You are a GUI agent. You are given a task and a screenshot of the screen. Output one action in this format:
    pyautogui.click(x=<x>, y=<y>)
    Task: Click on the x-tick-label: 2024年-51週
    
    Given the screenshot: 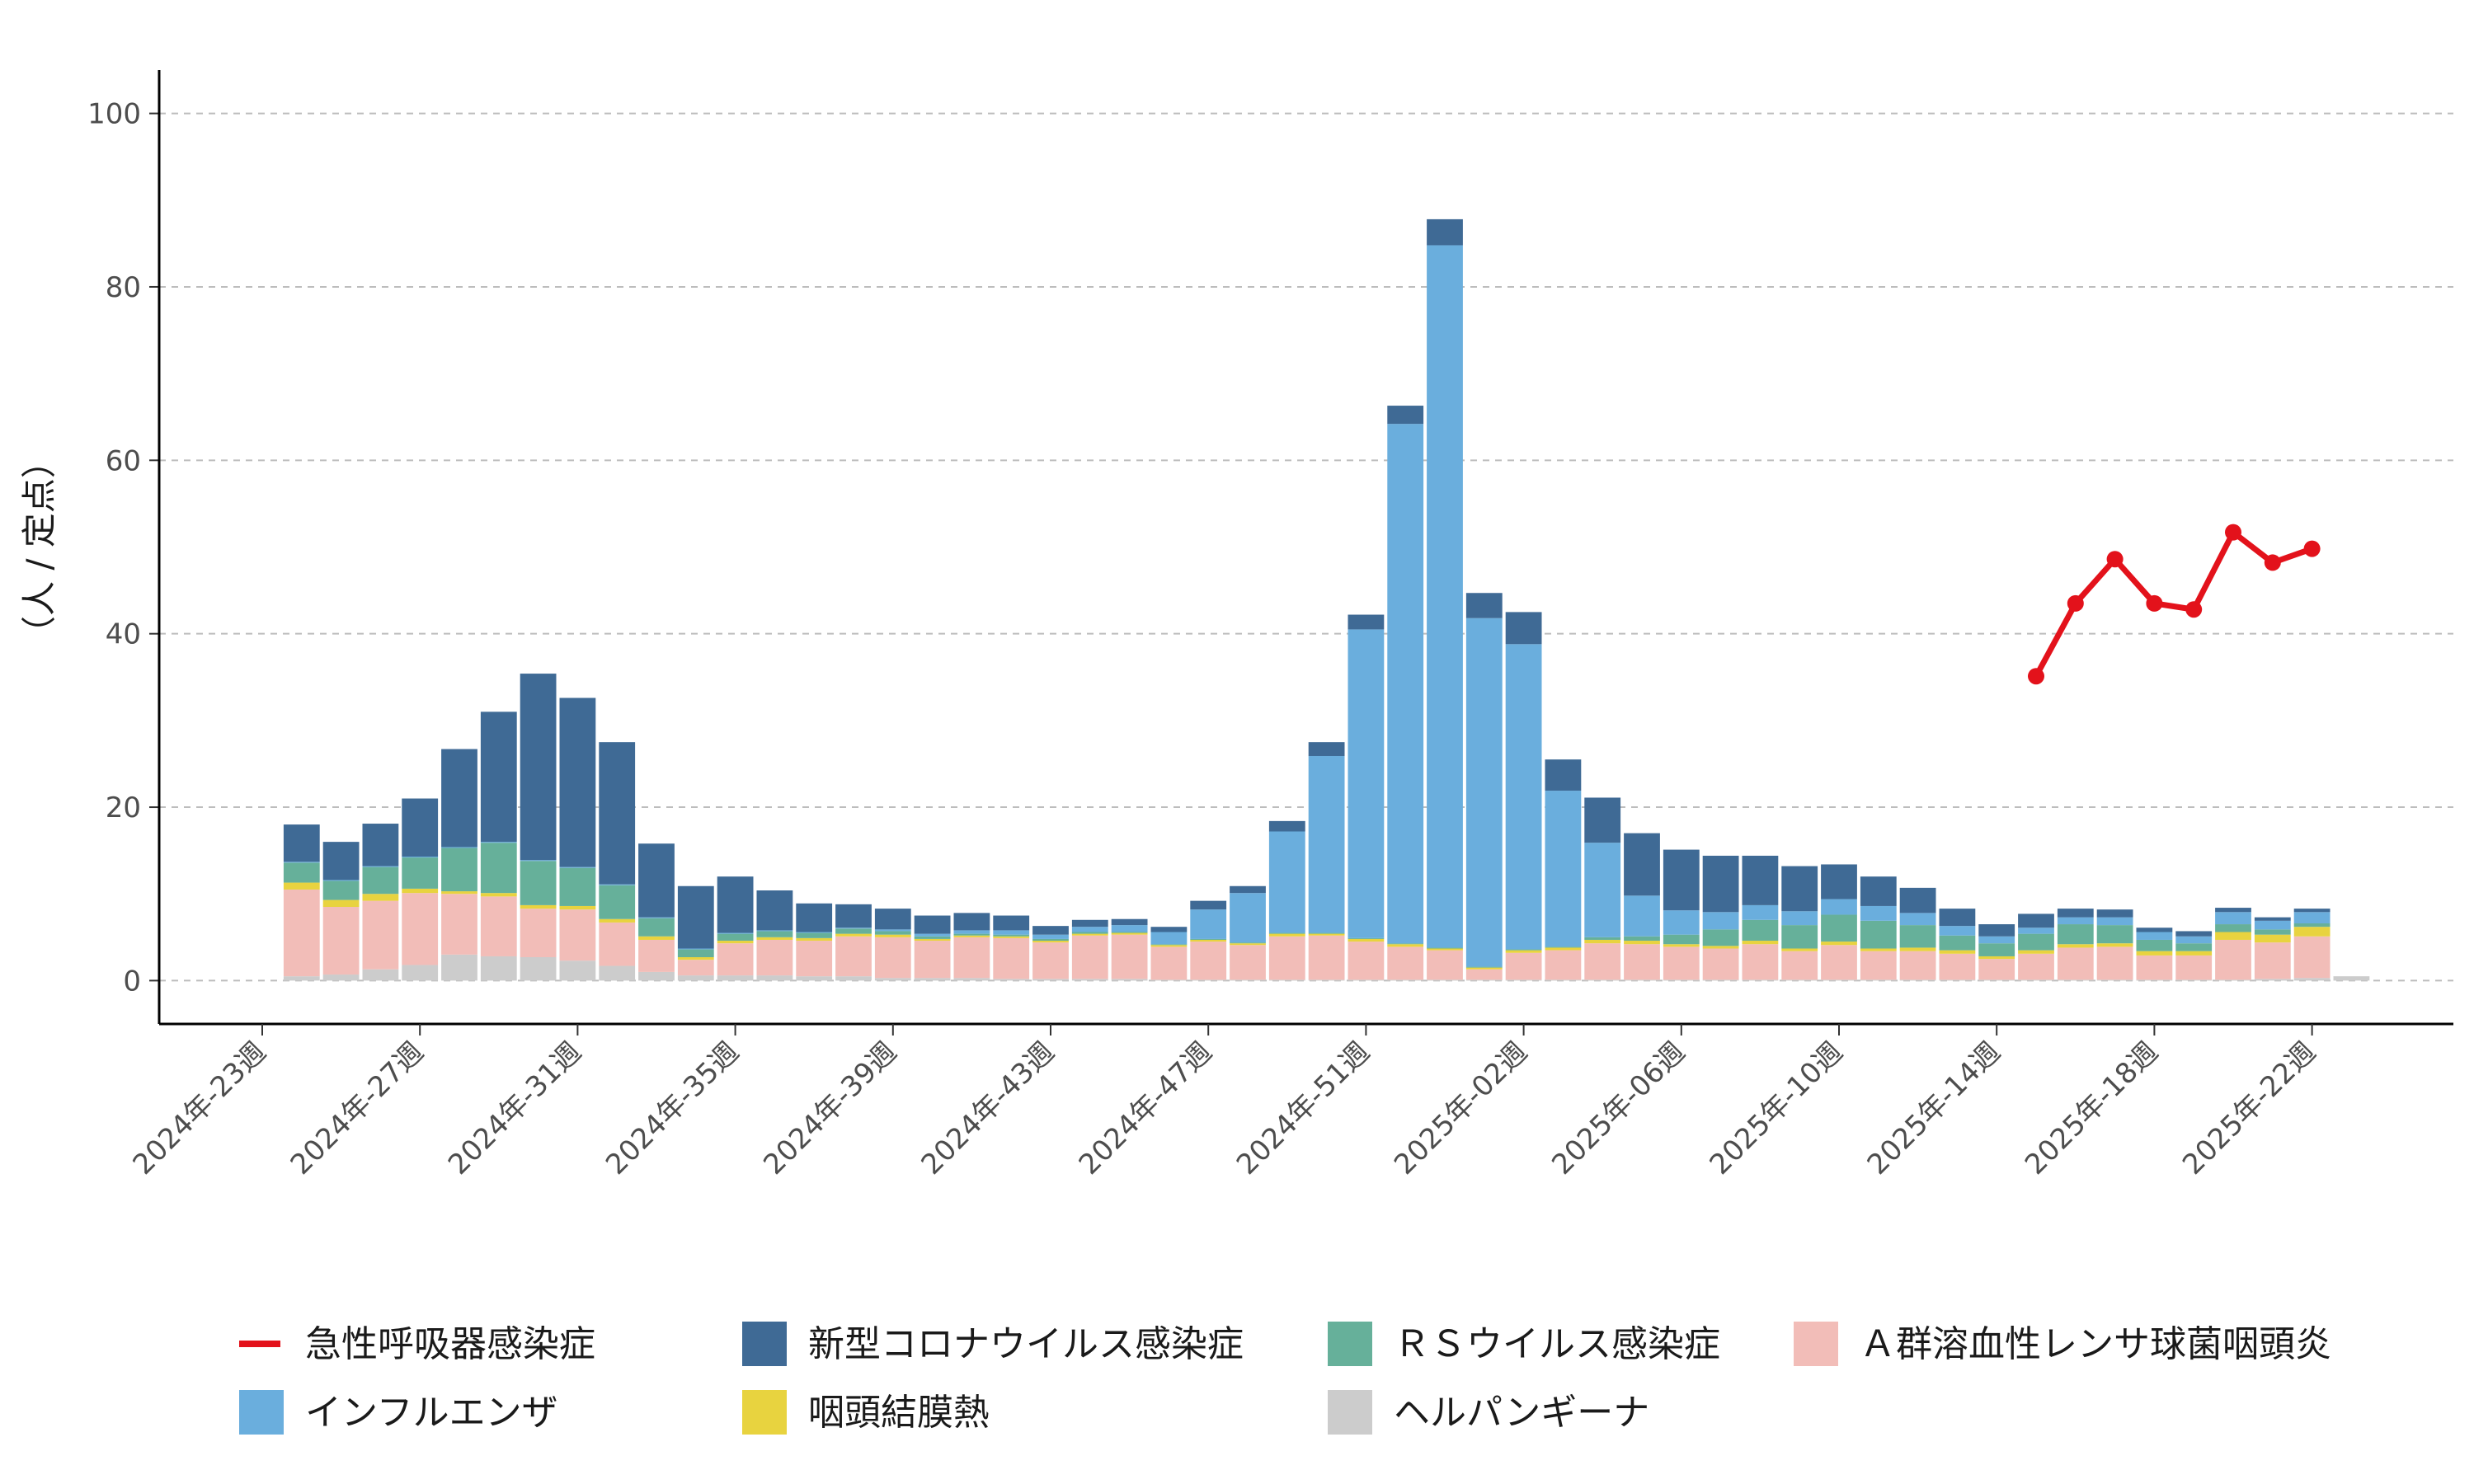 What is the action you would take?
    pyautogui.click(x=1303, y=1108)
    